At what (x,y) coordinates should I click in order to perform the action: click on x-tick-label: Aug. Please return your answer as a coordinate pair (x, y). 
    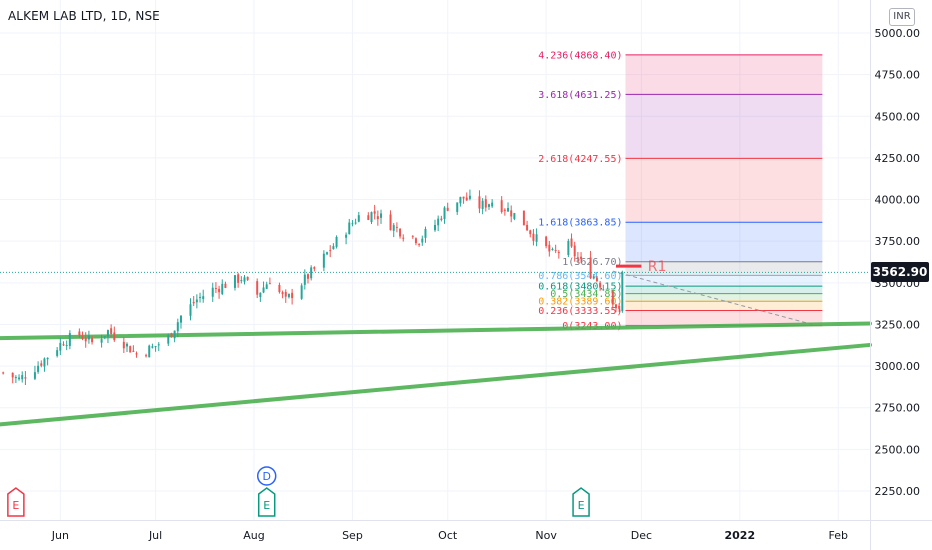
    Looking at the image, I should click on (253, 535).